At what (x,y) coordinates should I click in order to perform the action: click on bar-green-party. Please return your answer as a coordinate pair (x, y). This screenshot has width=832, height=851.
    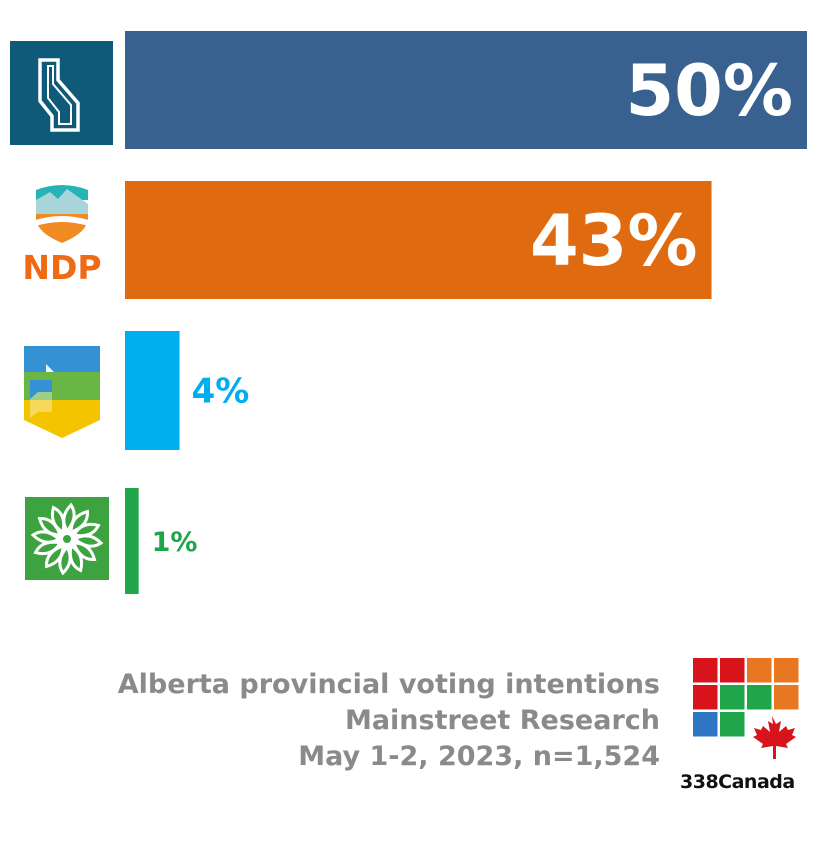
    Looking at the image, I should click on (132, 541).